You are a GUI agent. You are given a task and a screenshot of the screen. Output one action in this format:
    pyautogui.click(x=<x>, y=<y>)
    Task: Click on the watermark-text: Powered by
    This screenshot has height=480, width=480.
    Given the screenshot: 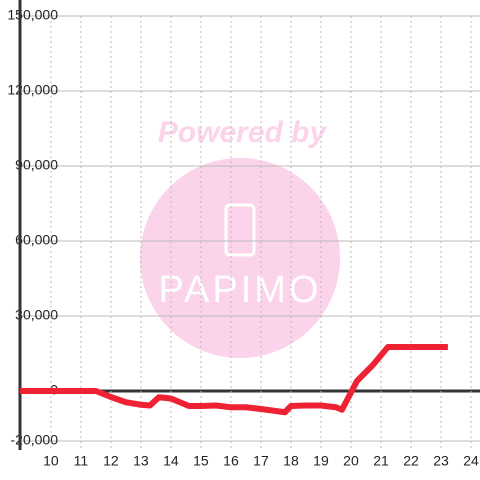 What is the action you would take?
    pyautogui.click(x=243, y=132)
    